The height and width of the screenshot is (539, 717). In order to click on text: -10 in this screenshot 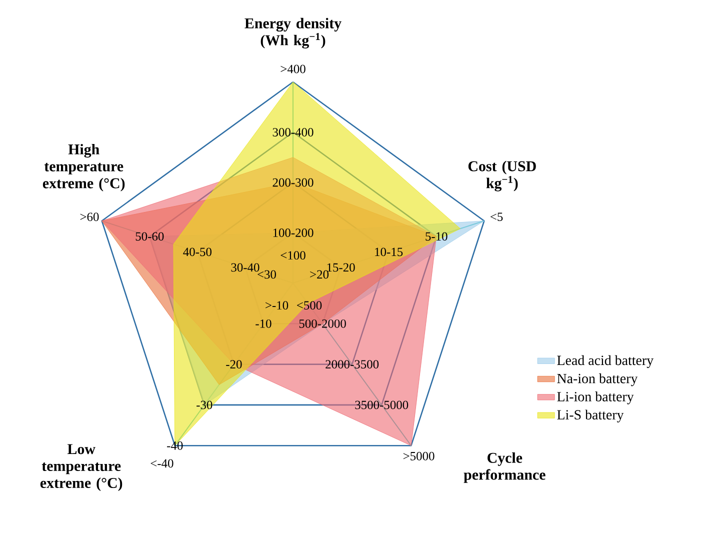, I will do `click(264, 323)`.